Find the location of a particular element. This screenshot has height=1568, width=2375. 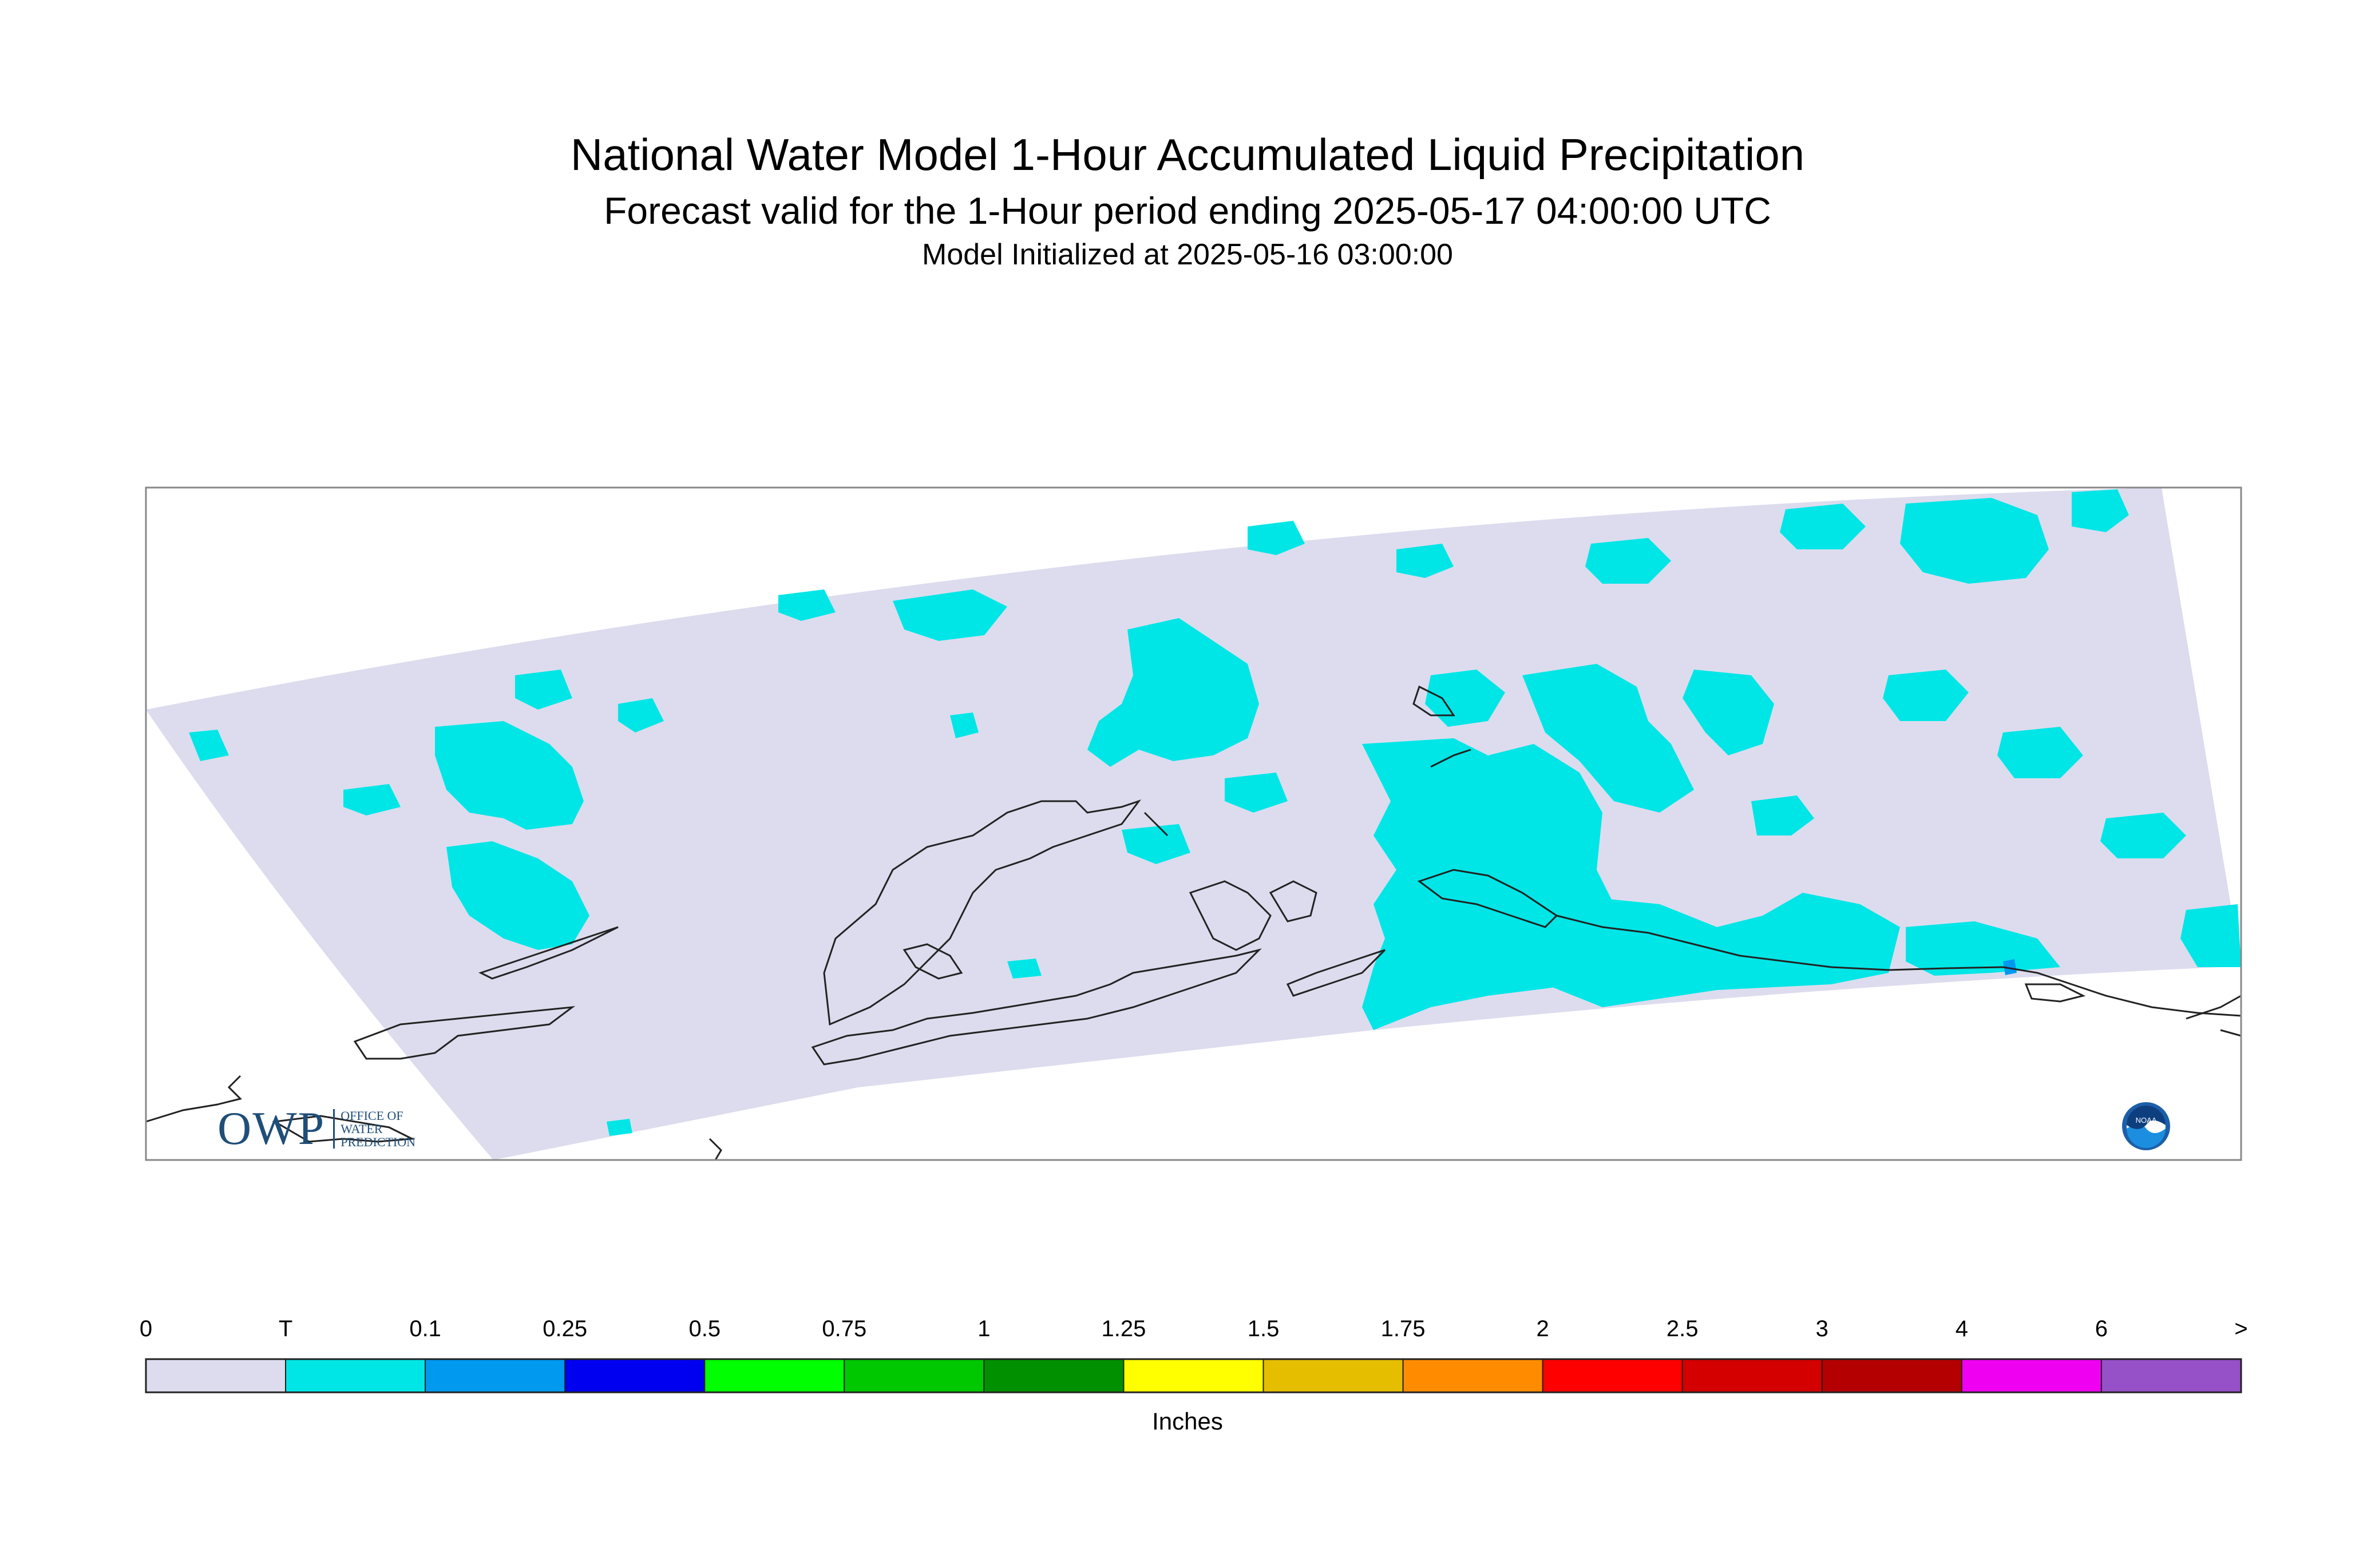

colorbar-tick-label: 2.5 is located at coordinates (1683, 1328).